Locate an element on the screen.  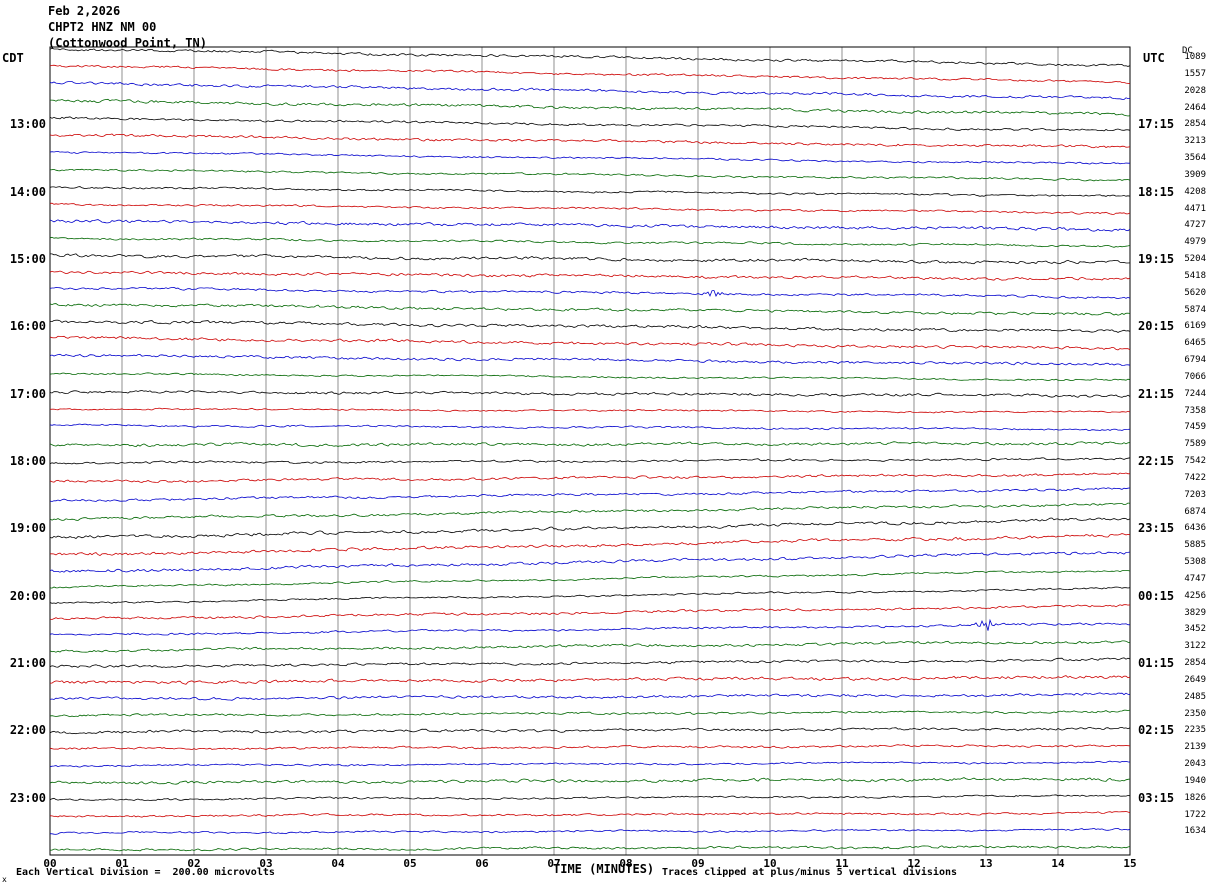
dc-value: 7203 is located at coordinates (1195, 494).